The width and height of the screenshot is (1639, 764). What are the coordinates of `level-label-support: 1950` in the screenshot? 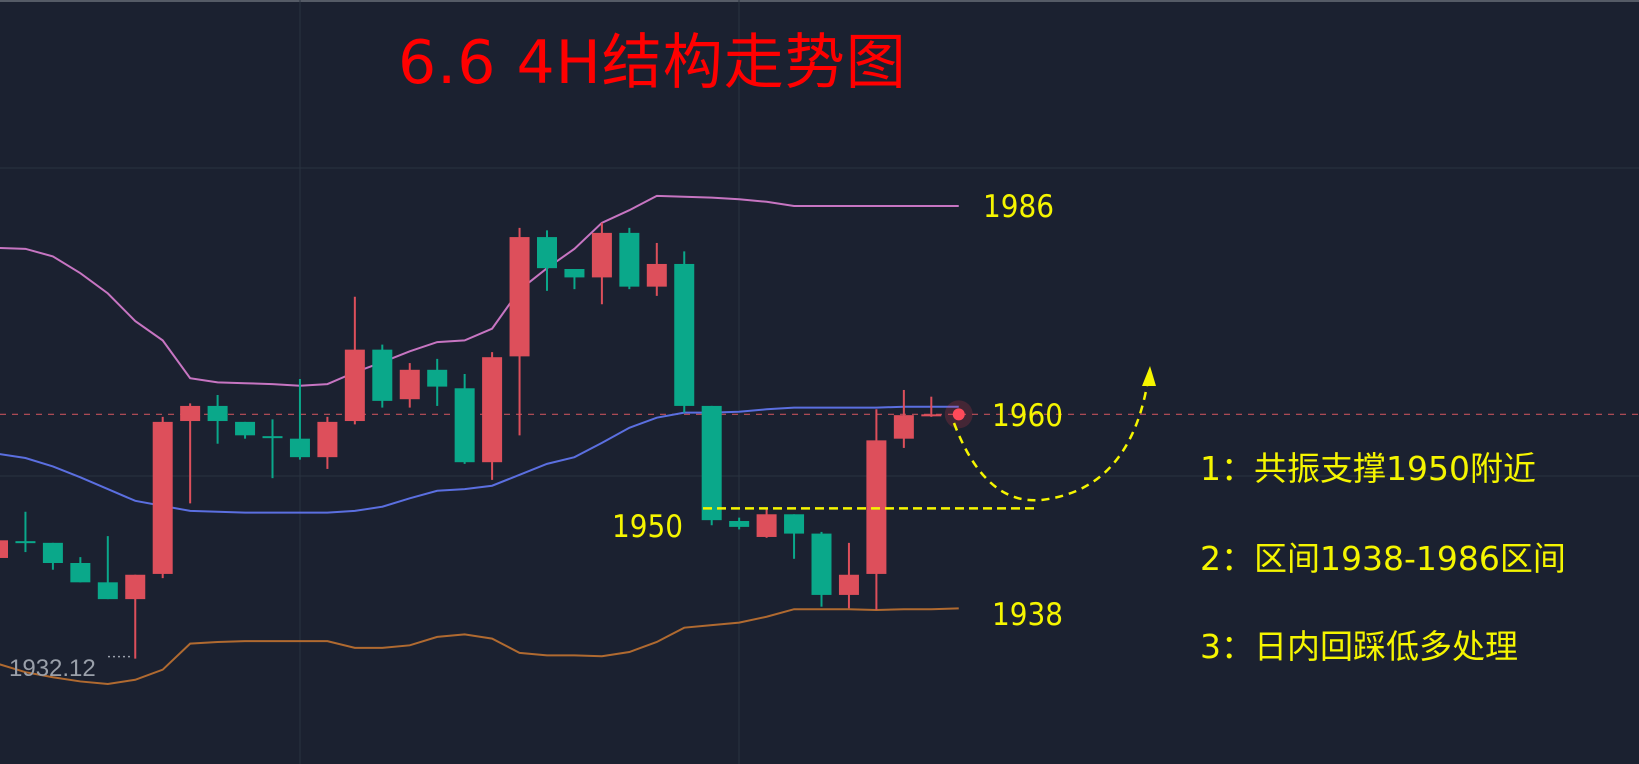 It's located at (647, 527).